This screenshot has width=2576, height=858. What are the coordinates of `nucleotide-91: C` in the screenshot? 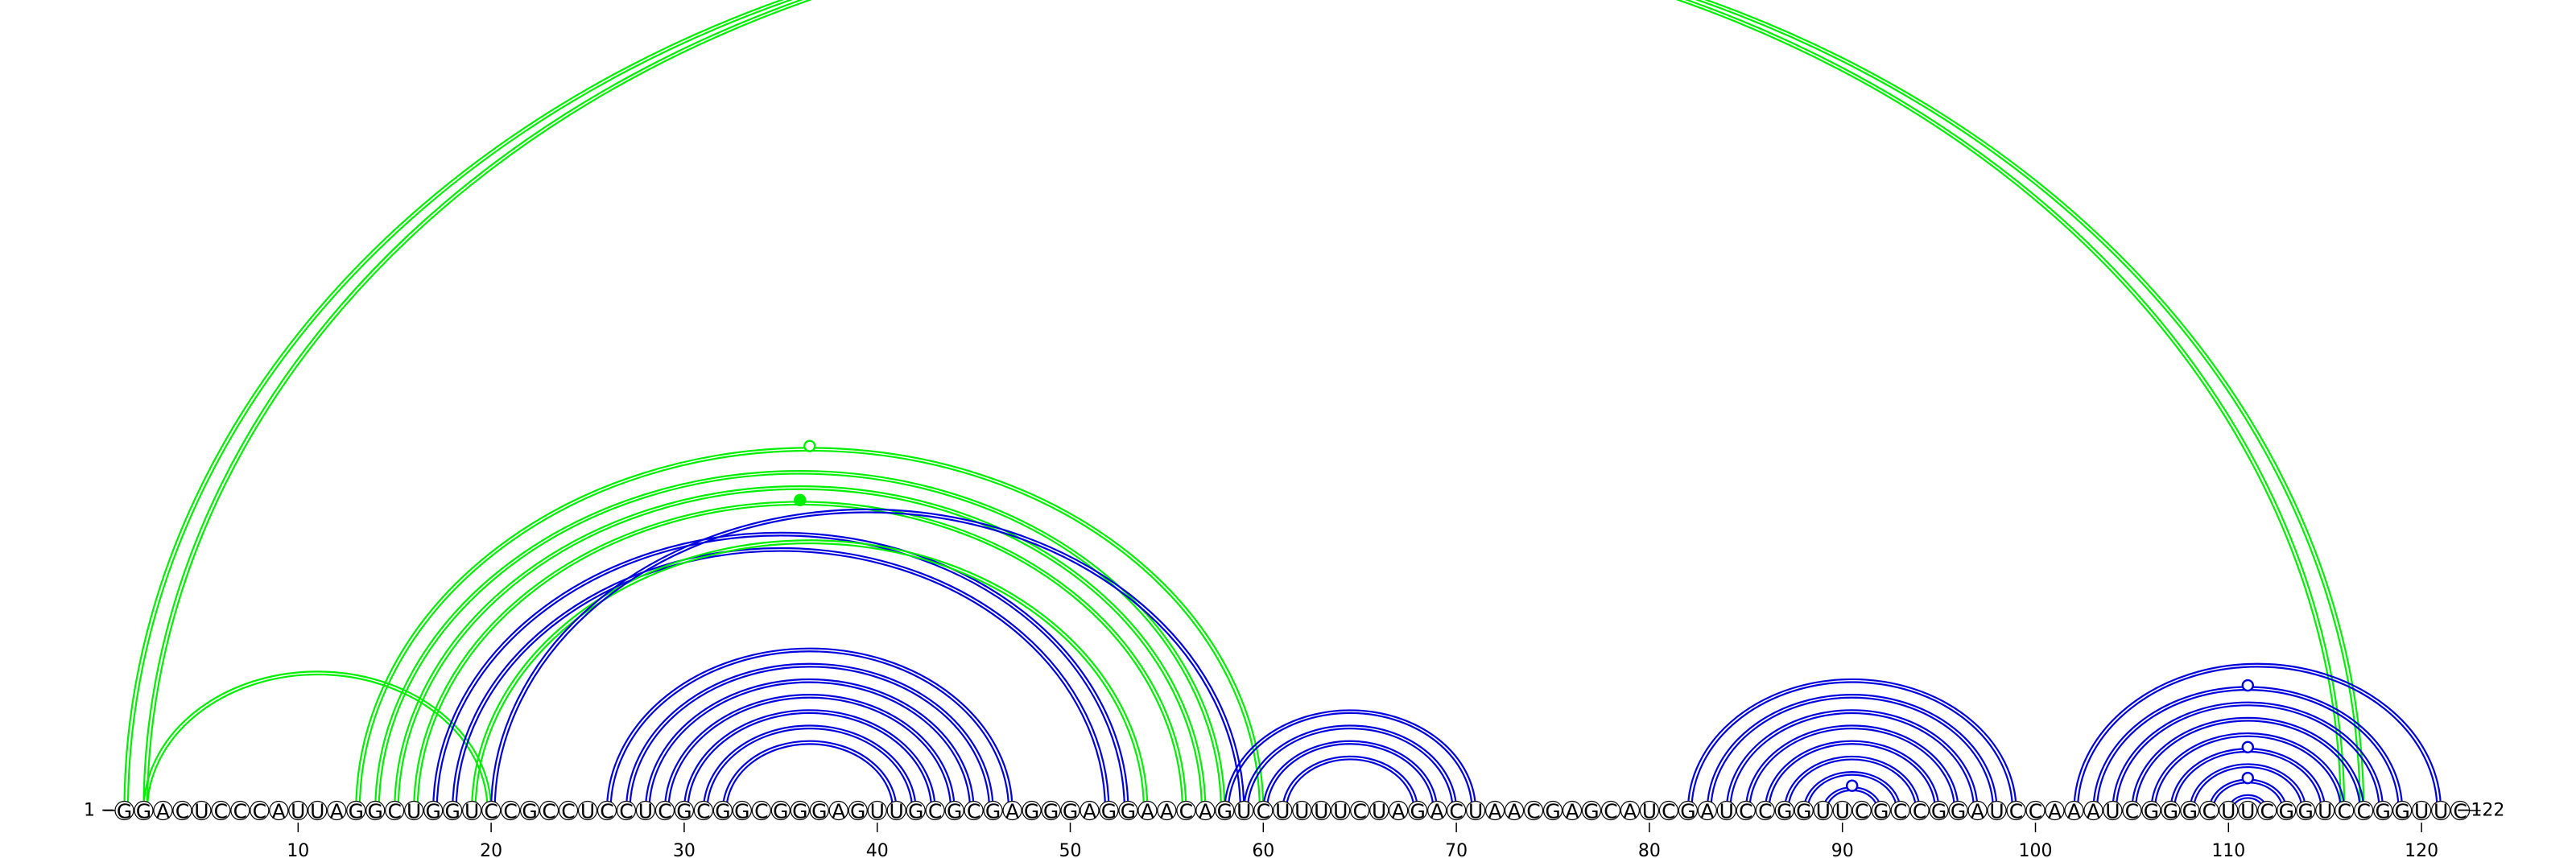 It's located at (1862, 812).